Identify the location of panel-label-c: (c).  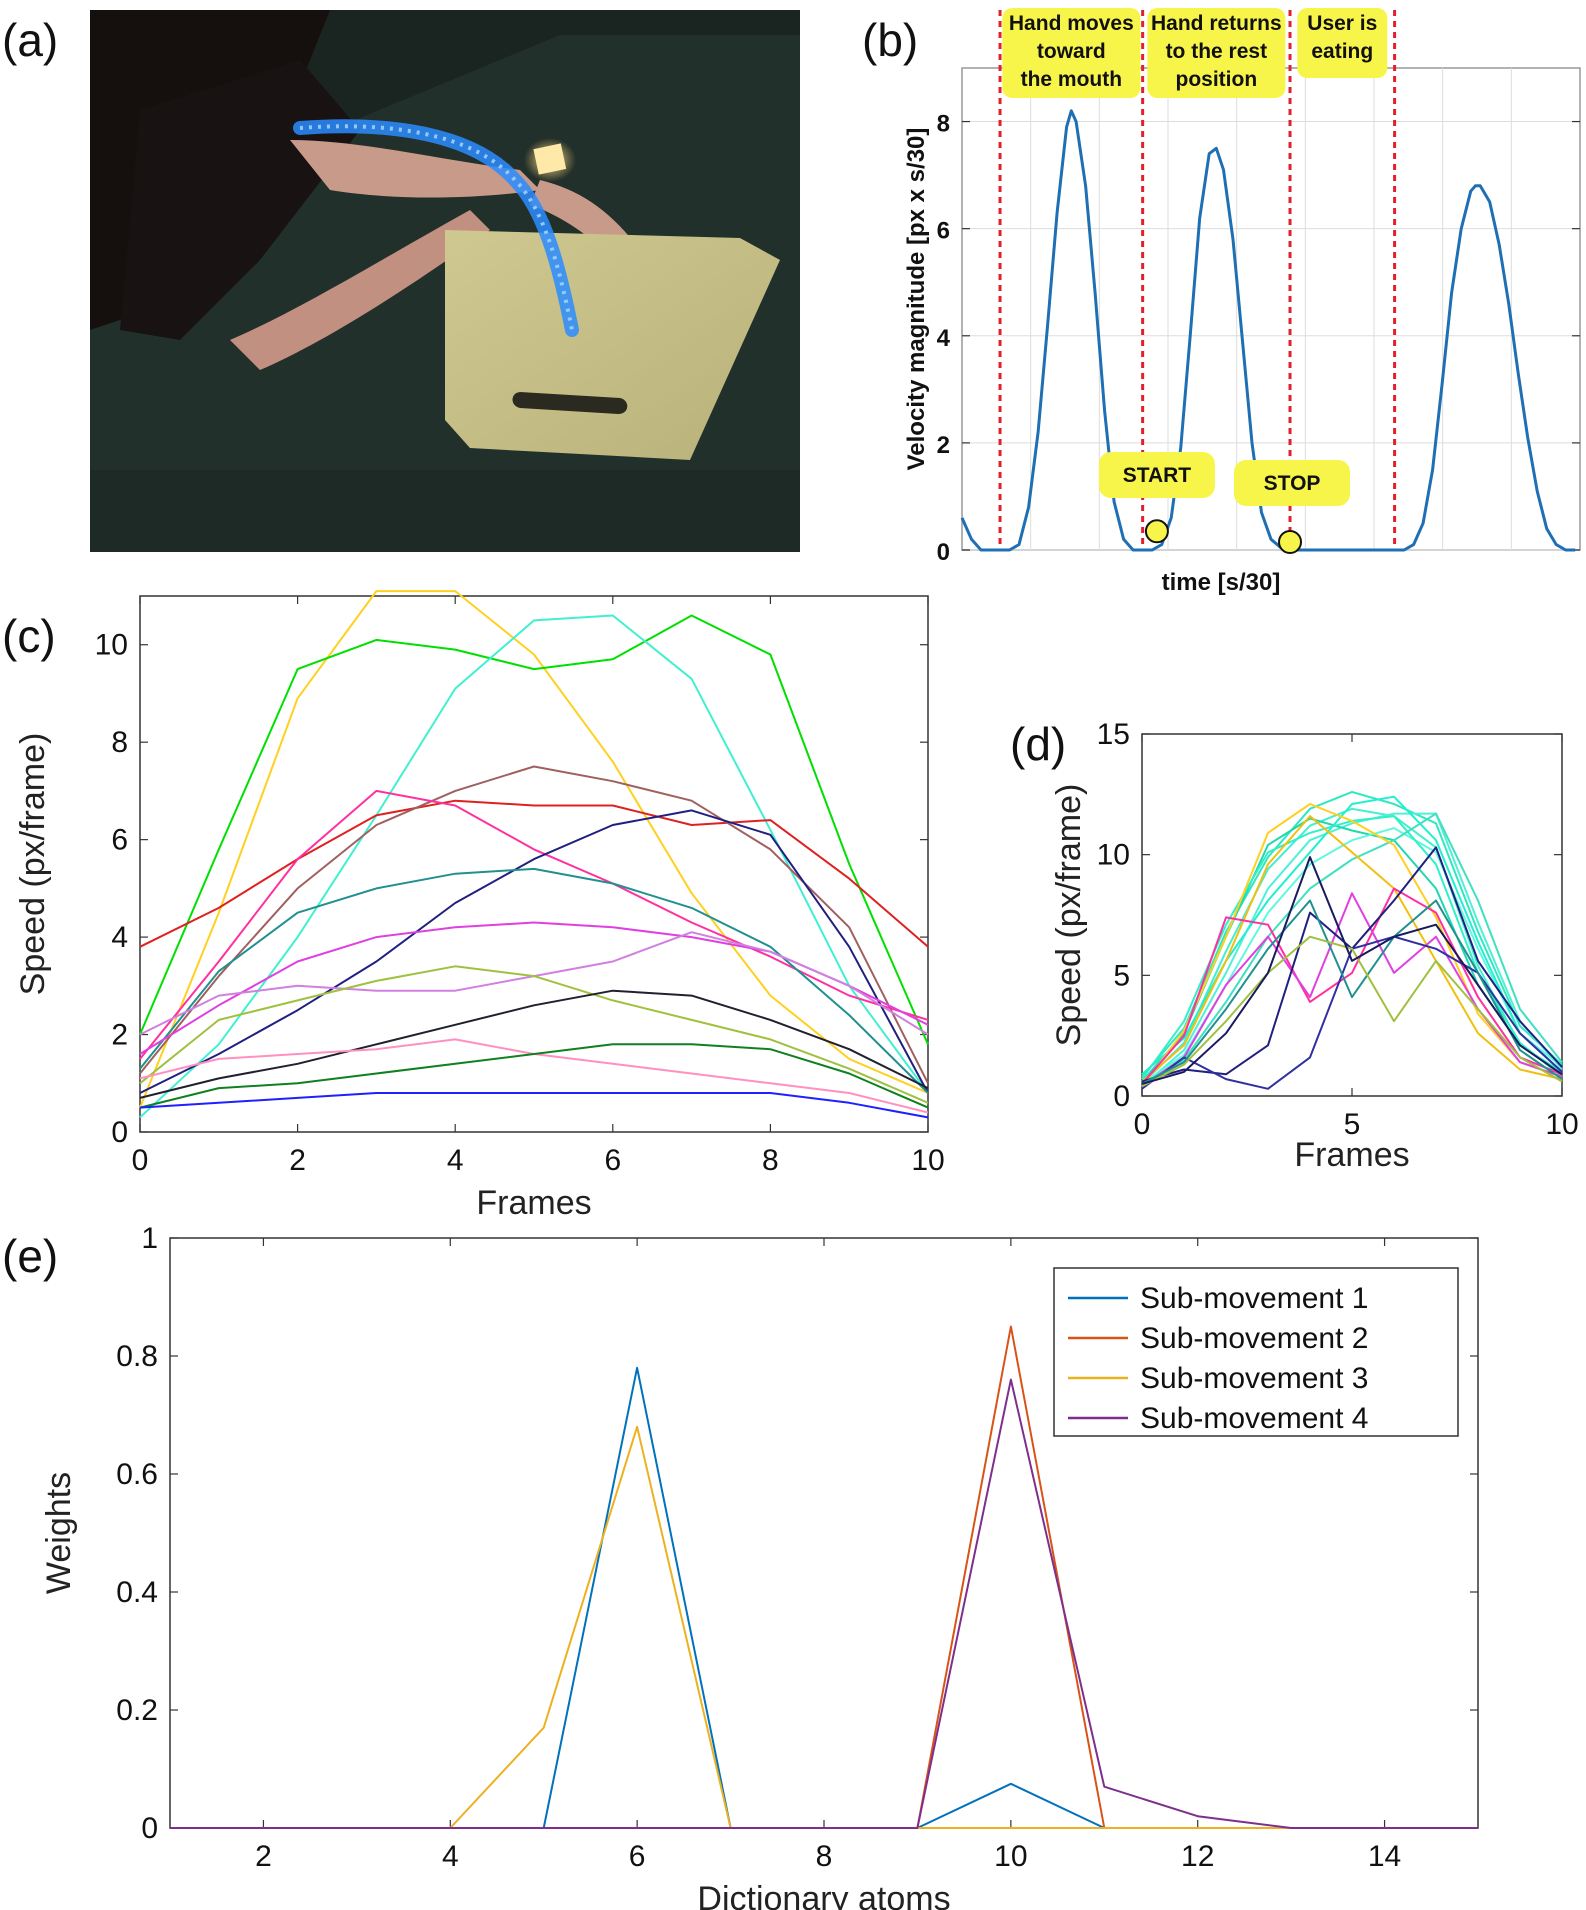
(29, 636).